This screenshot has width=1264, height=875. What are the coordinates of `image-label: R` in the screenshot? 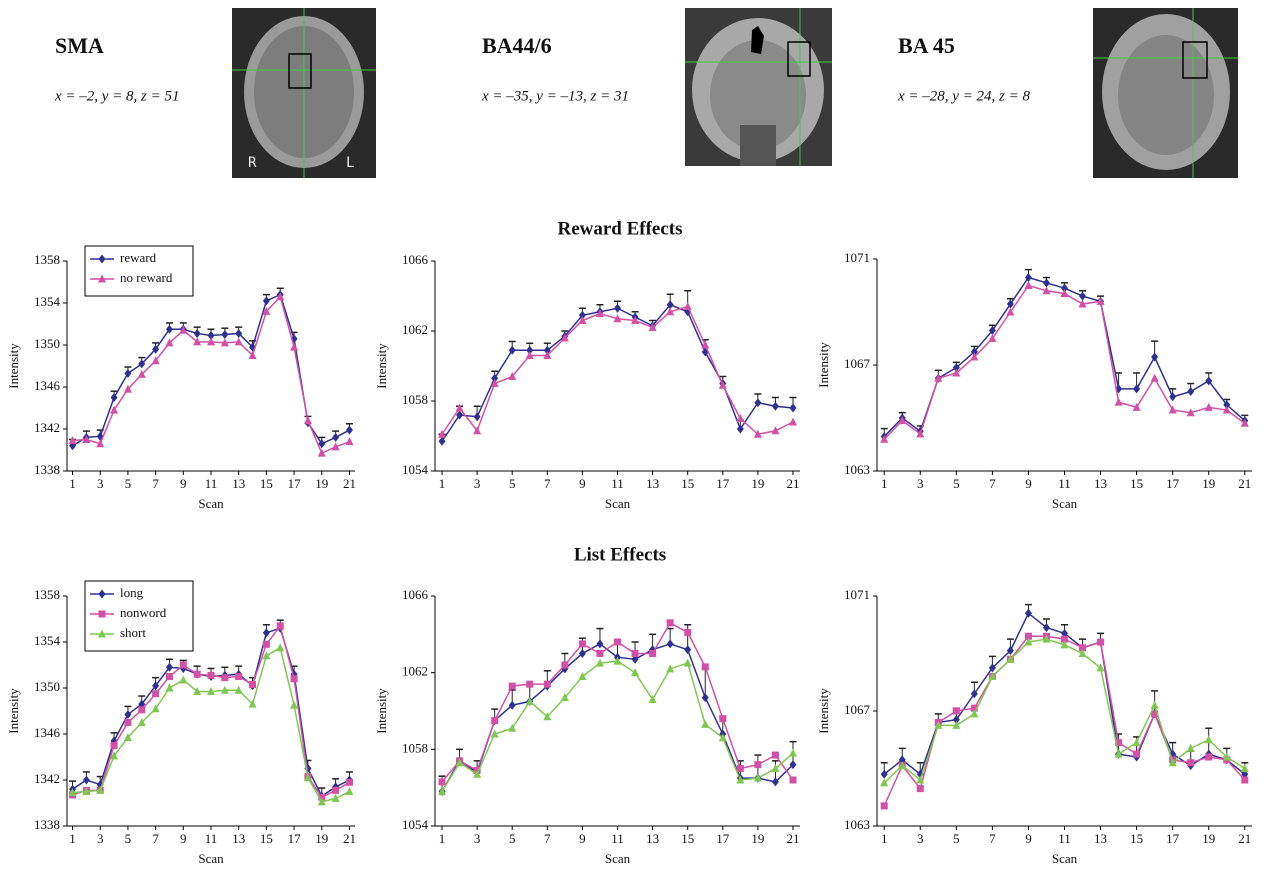 It's located at (252, 163).